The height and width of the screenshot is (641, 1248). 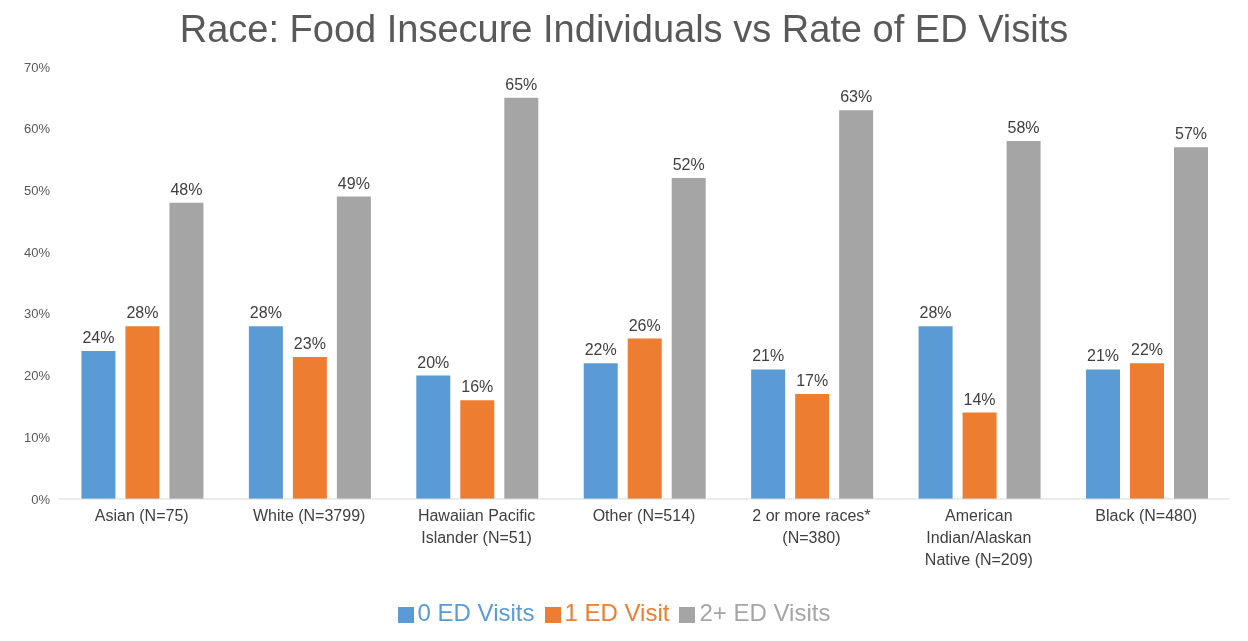 What do you see at coordinates (433, 362) in the screenshot?
I see `text: 20%` at bounding box center [433, 362].